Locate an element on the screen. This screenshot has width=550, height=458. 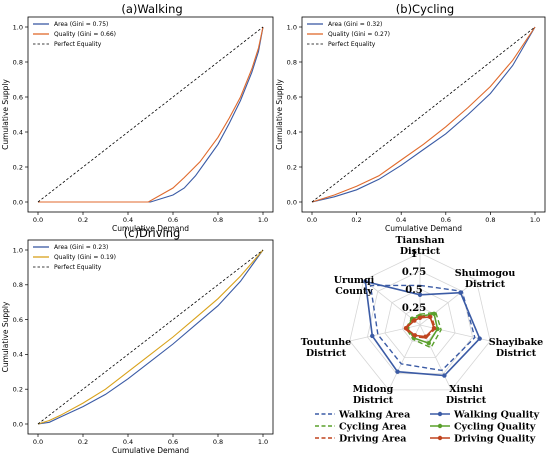
legend-label: Quality (Gini = 0.19) is located at coordinates (85, 257).